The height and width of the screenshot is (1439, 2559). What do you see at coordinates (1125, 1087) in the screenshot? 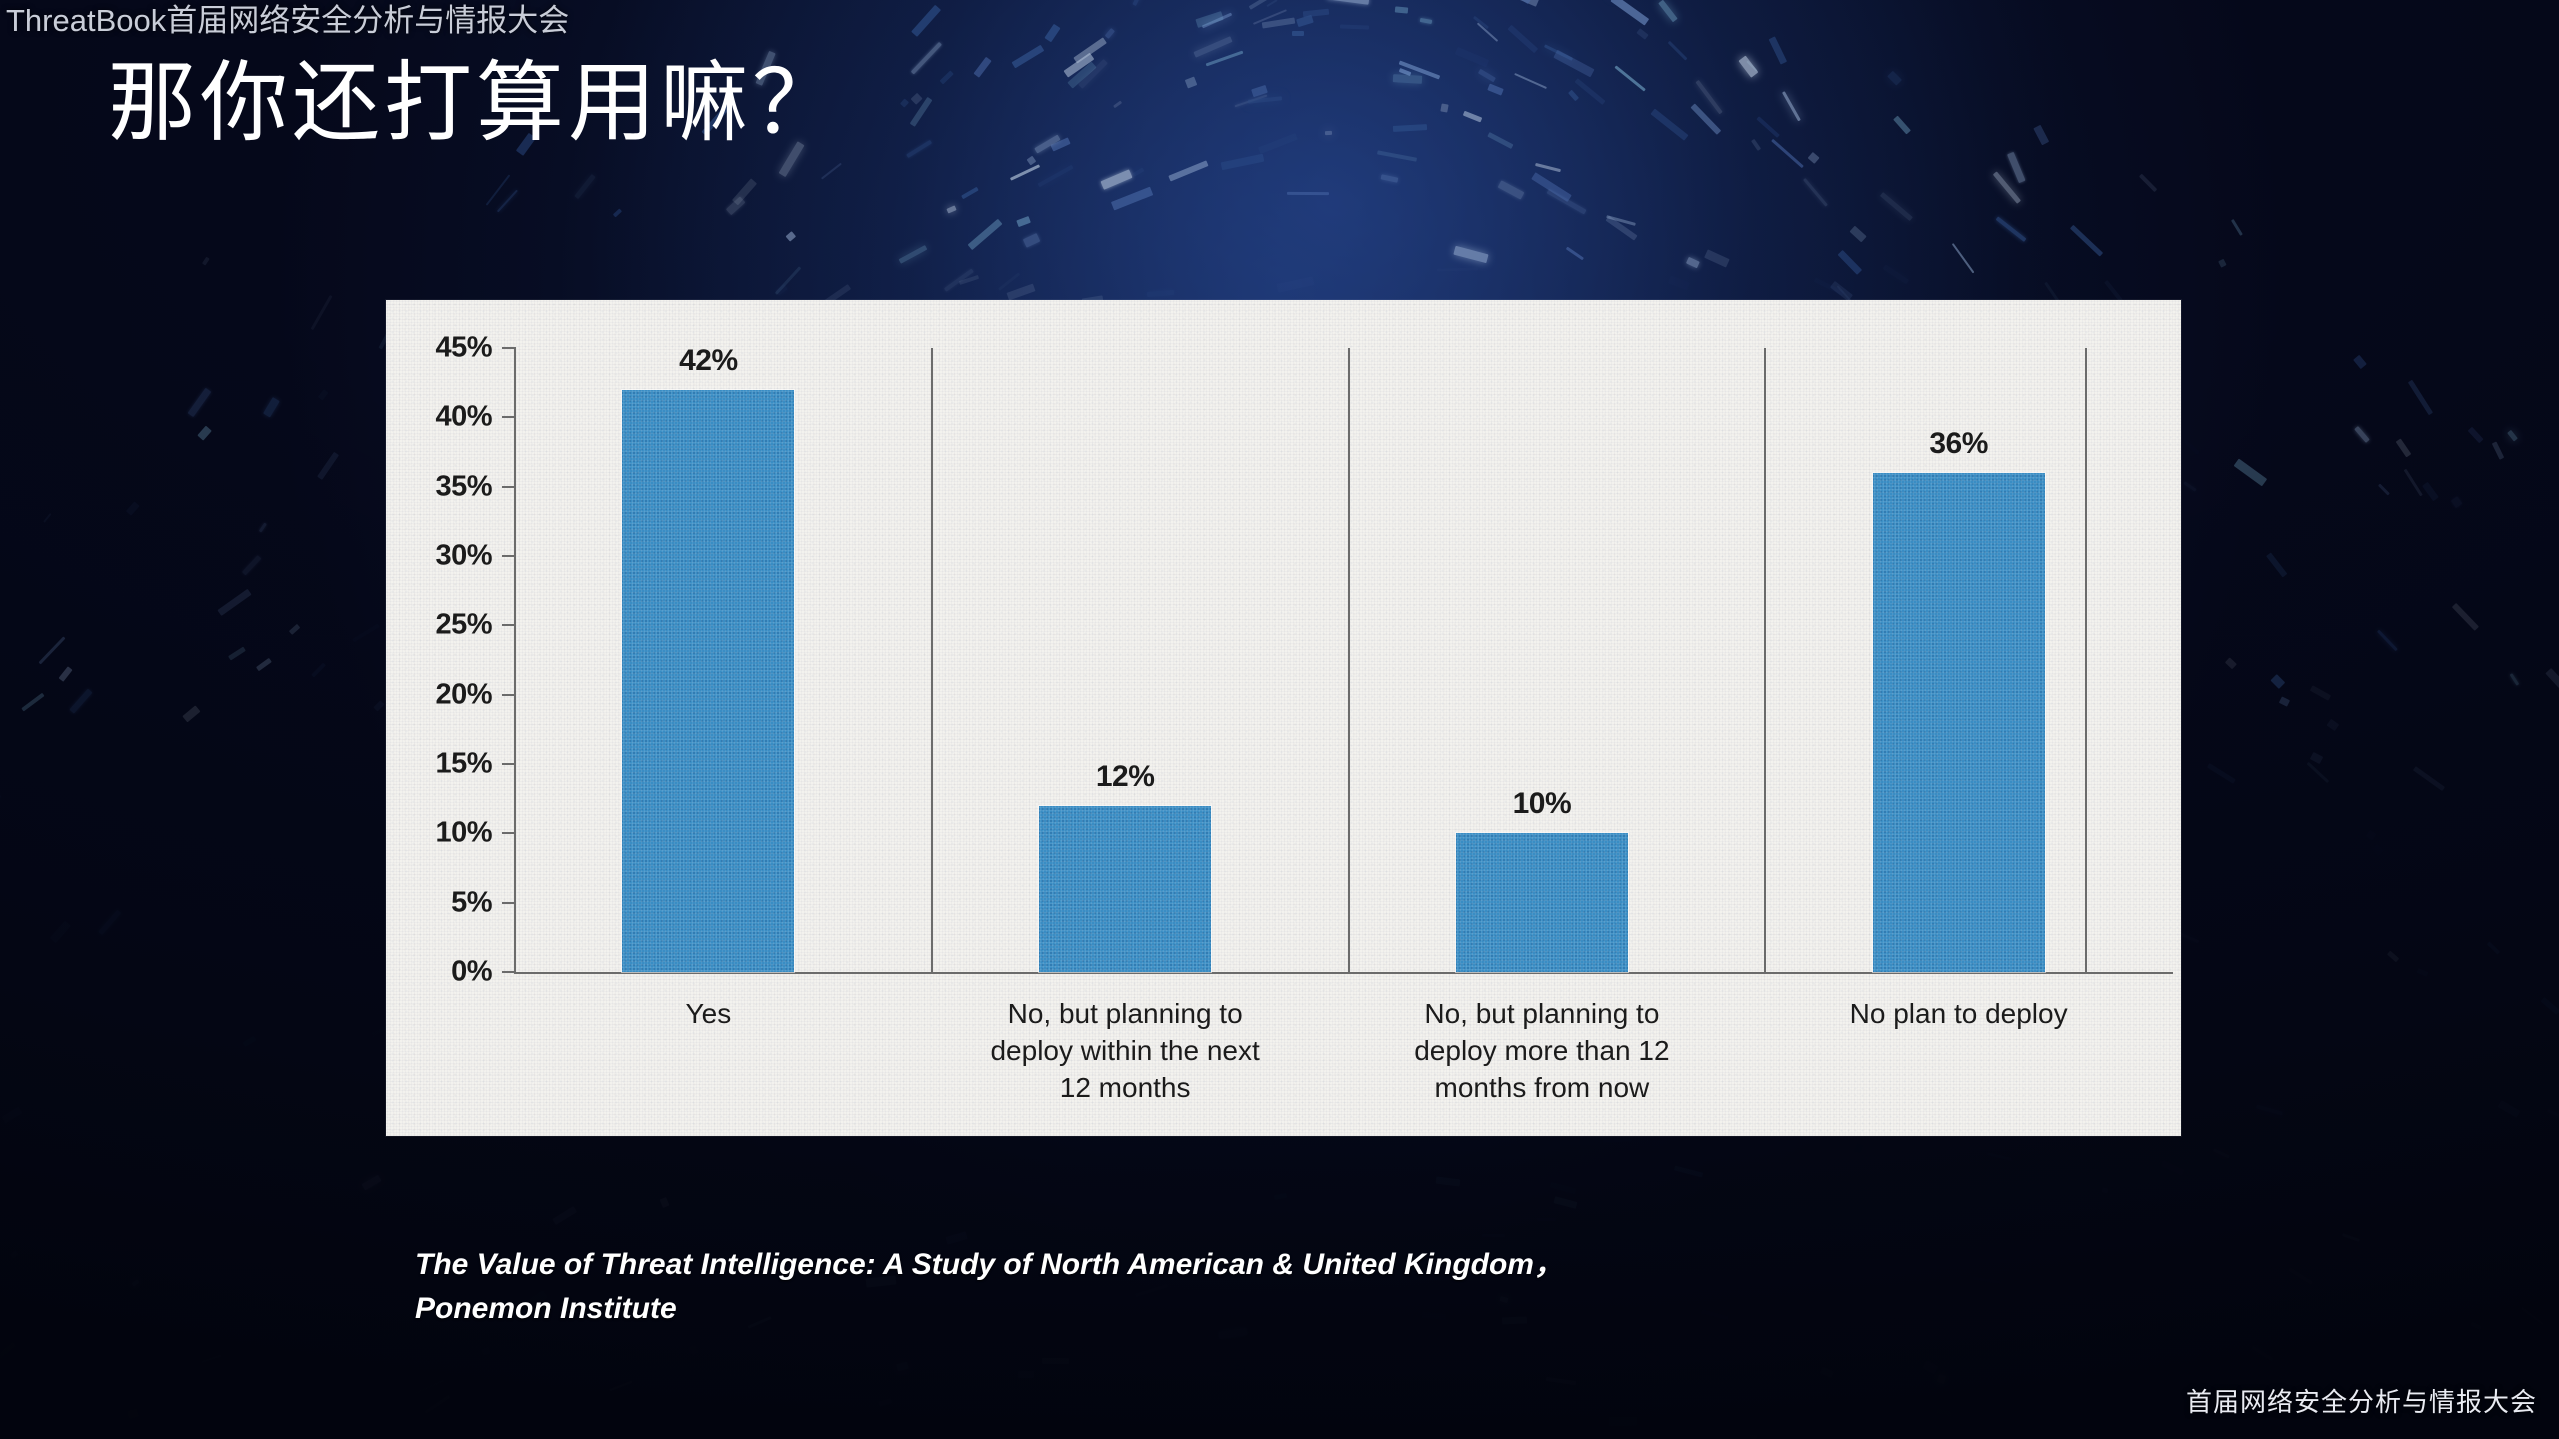
I see `category-label-line: 12 months` at bounding box center [1125, 1087].